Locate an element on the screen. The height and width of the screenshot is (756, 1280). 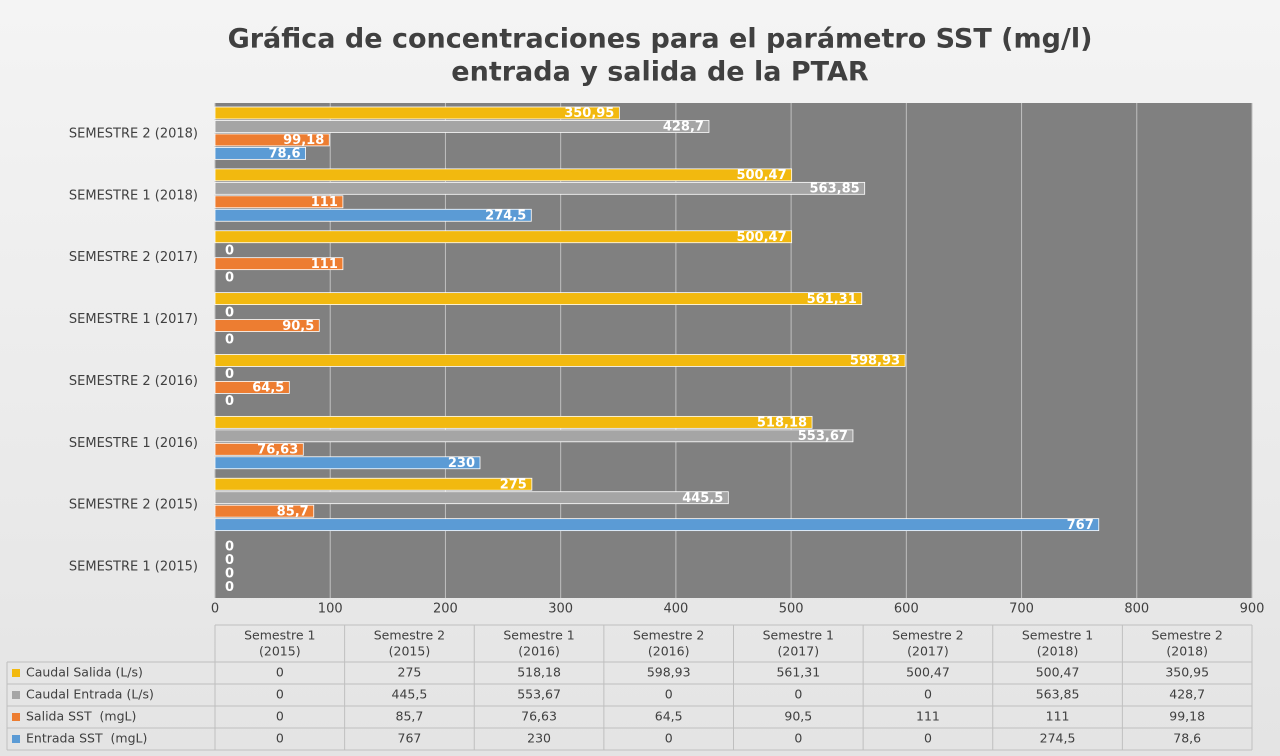
y-tick-label: SEMESTRE 2 (2016) is located at coordinates (133, 381).